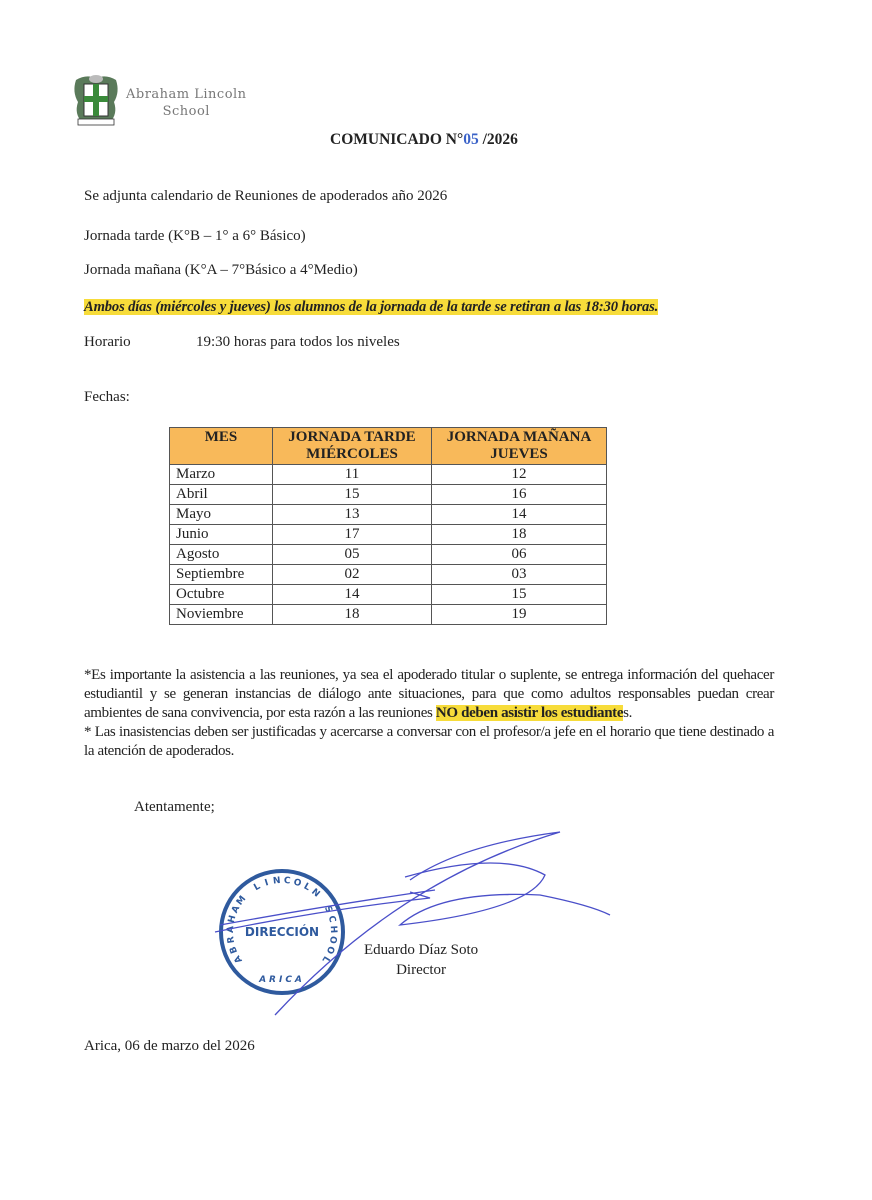  Describe the element at coordinates (352, 594) in the screenshot. I see `tarde-cell: 14` at that location.